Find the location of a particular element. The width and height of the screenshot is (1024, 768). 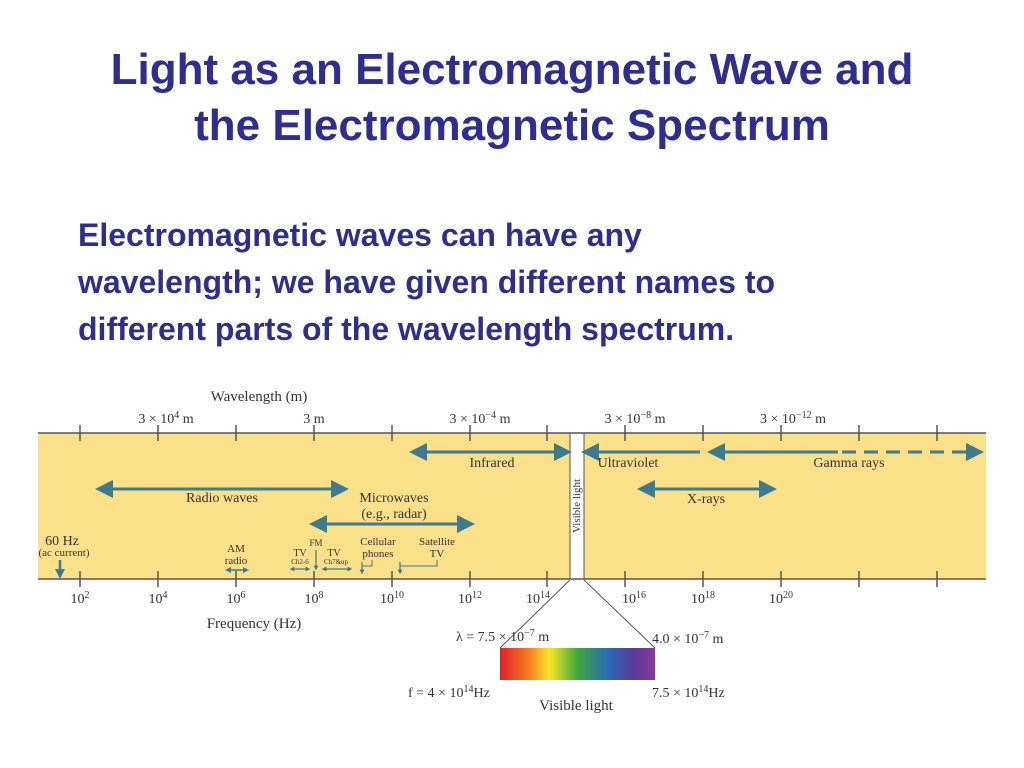

wavelength-tick-label: 3 × 10−4 m is located at coordinates (480, 418).